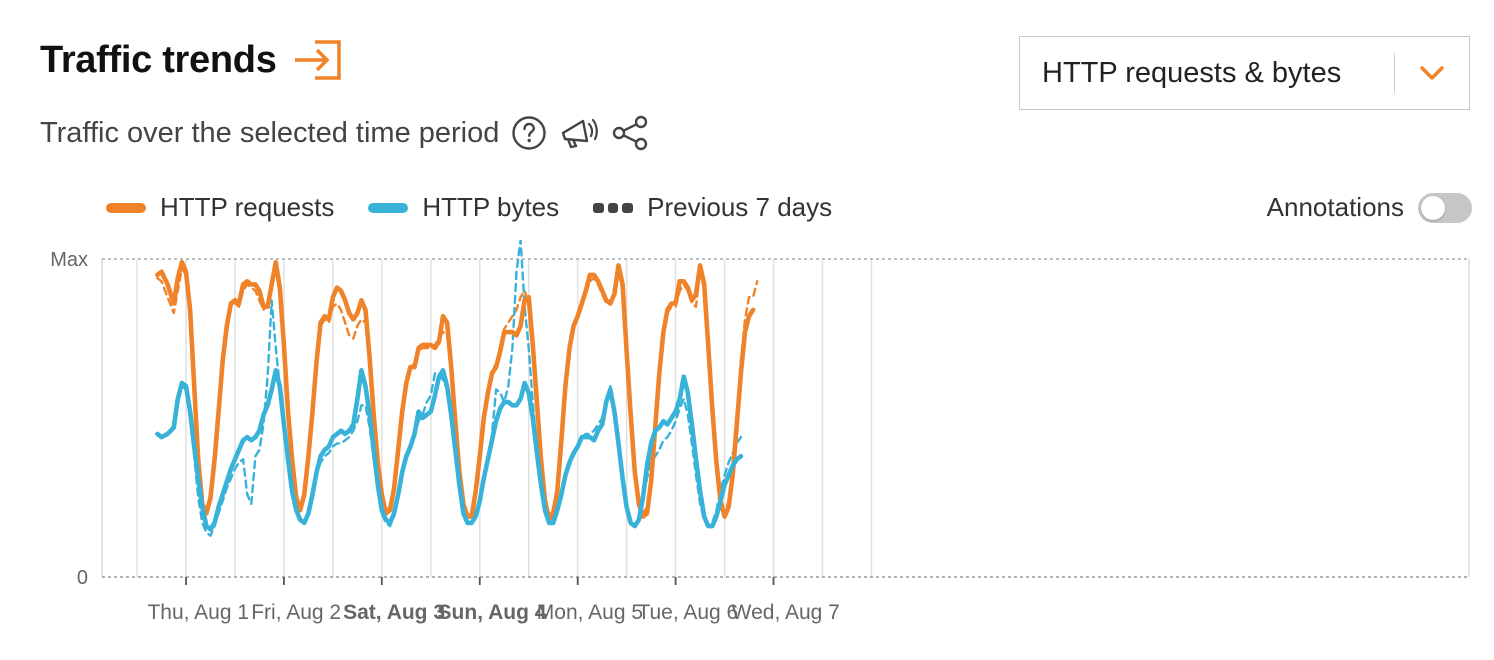  What do you see at coordinates (630, 133) in the screenshot?
I see `share-icon` at bounding box center [630, 133].